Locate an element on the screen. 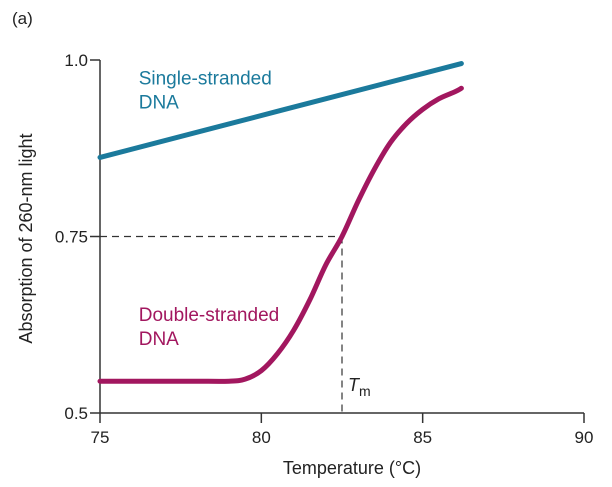  y-tick-label: 0.75 is located at coordinates (71, 237).